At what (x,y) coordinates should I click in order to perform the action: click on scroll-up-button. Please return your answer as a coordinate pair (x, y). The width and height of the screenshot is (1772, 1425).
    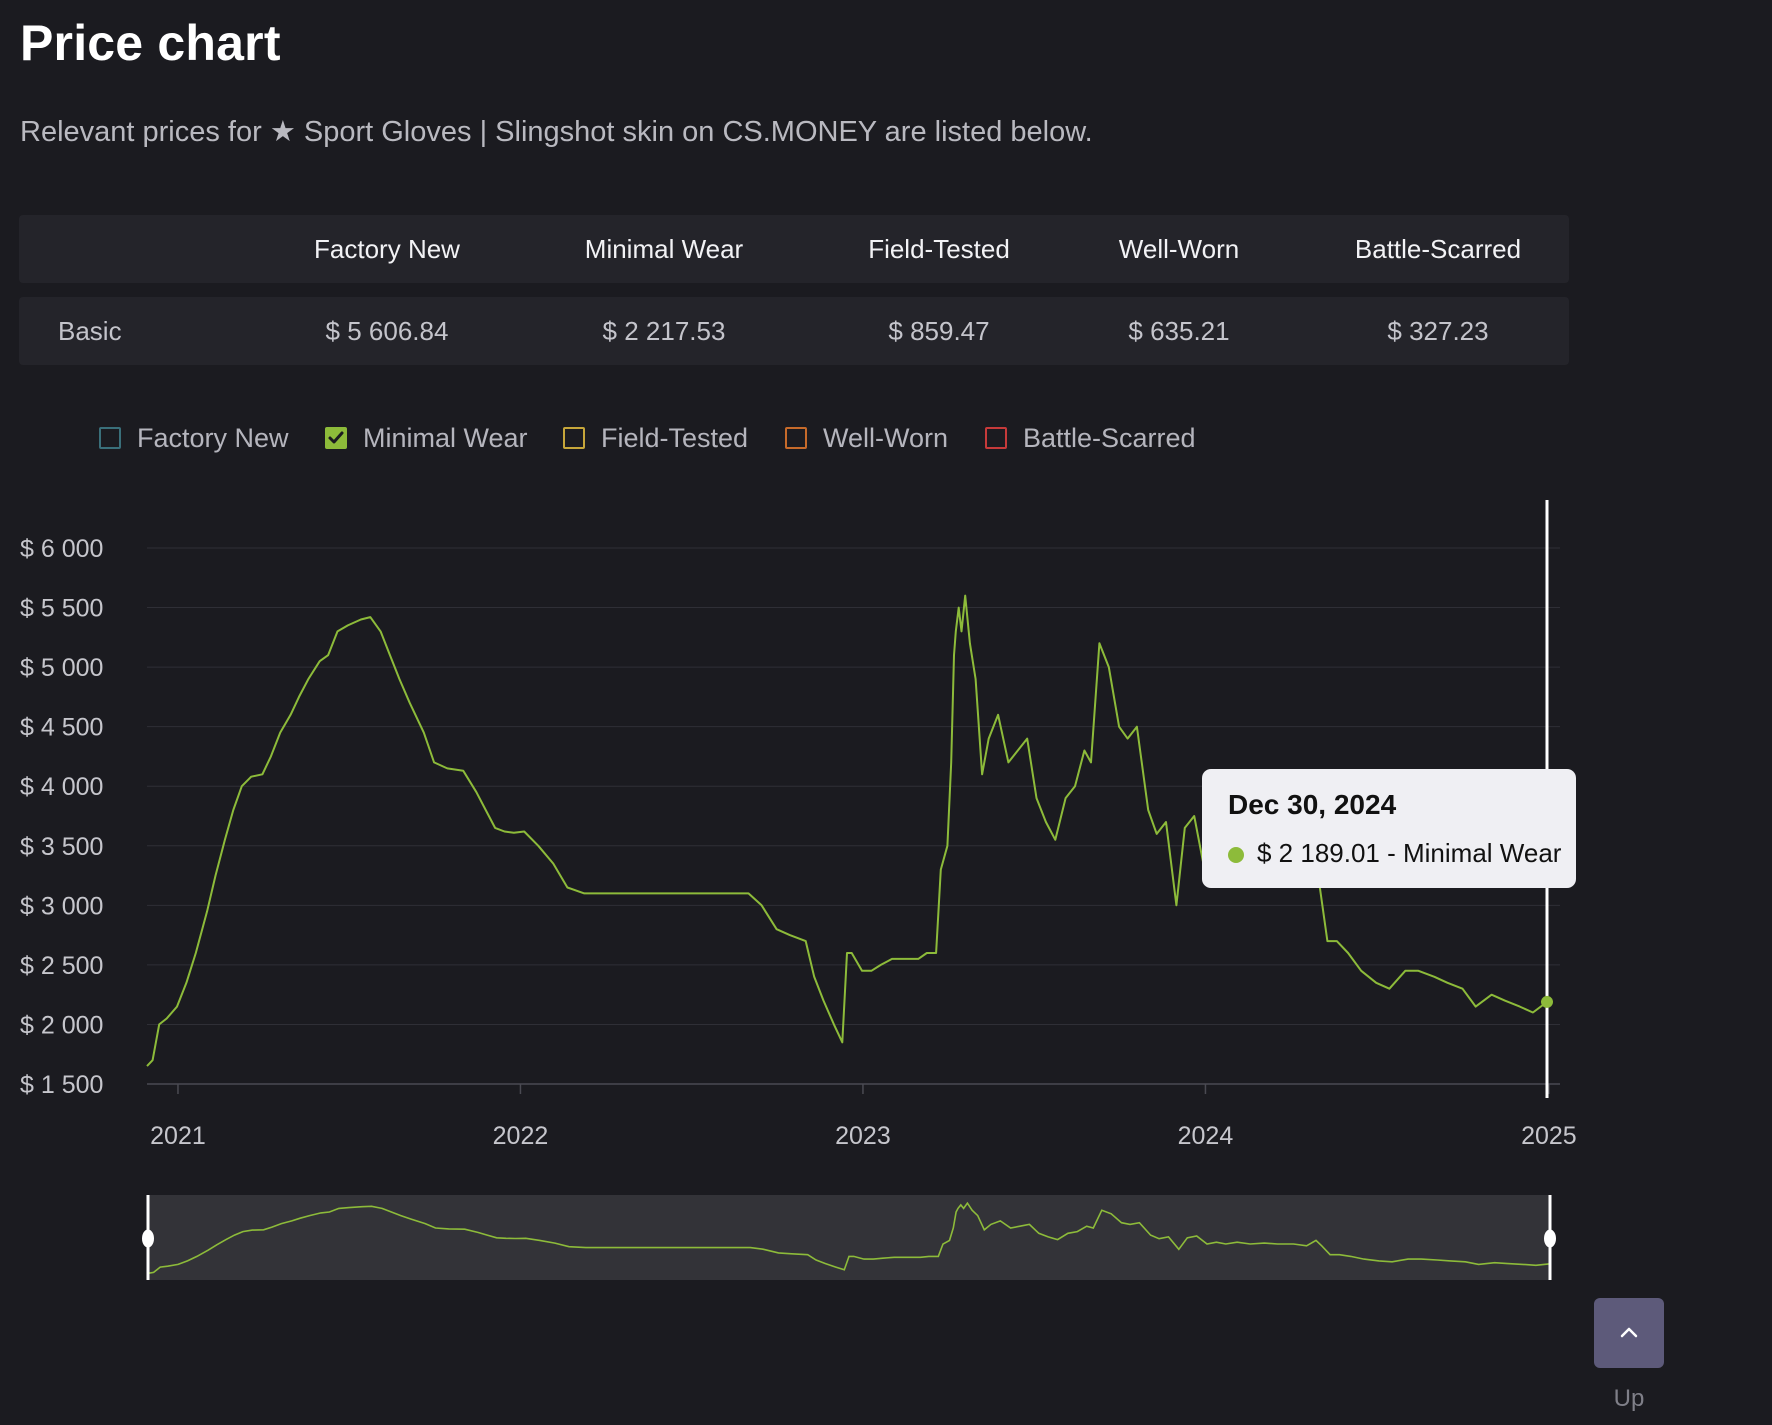
    Looking at the image, I should click on (1629, 1333).